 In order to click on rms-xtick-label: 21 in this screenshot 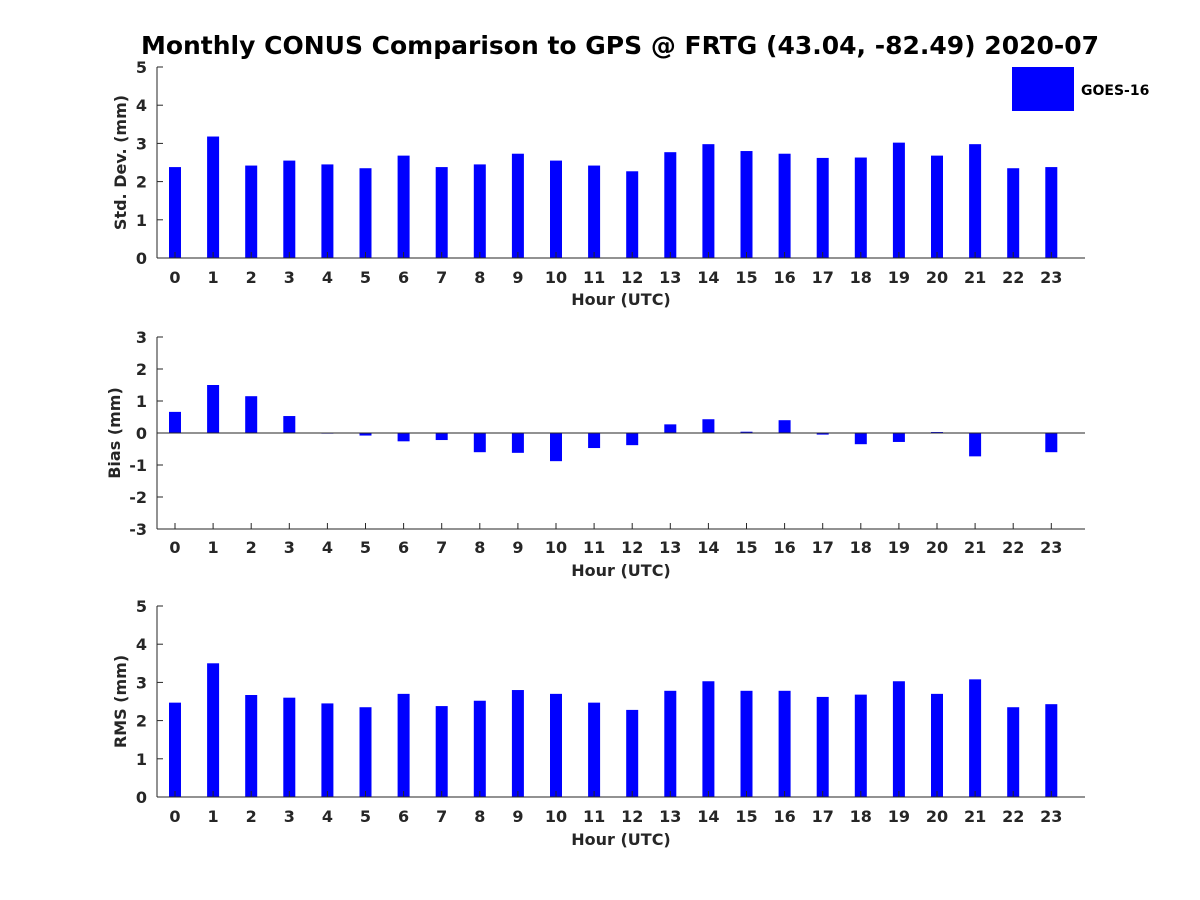, I will do `click(975, 816)`.